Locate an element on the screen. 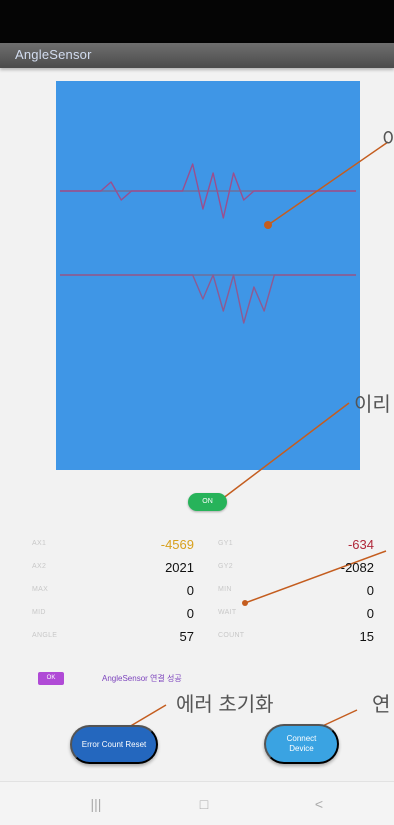 The image size is (394, 825). right-value: -634 is located at coordinates (360, 544).